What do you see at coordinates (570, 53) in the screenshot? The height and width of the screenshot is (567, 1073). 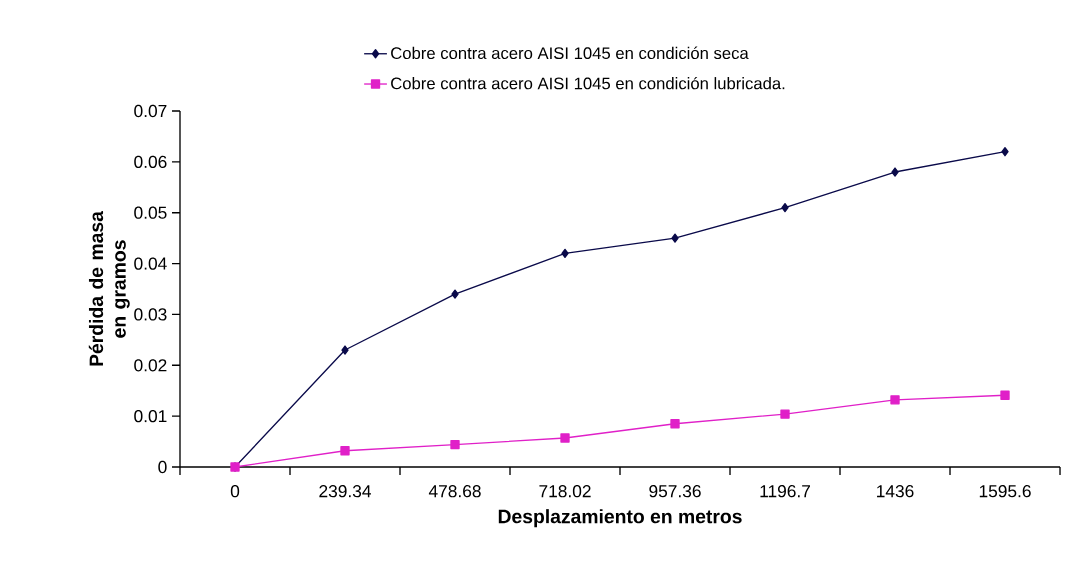 I see `legend-label: Cobre contra acero AISI 1045 en condición seca` at bounding box center [570, 53].